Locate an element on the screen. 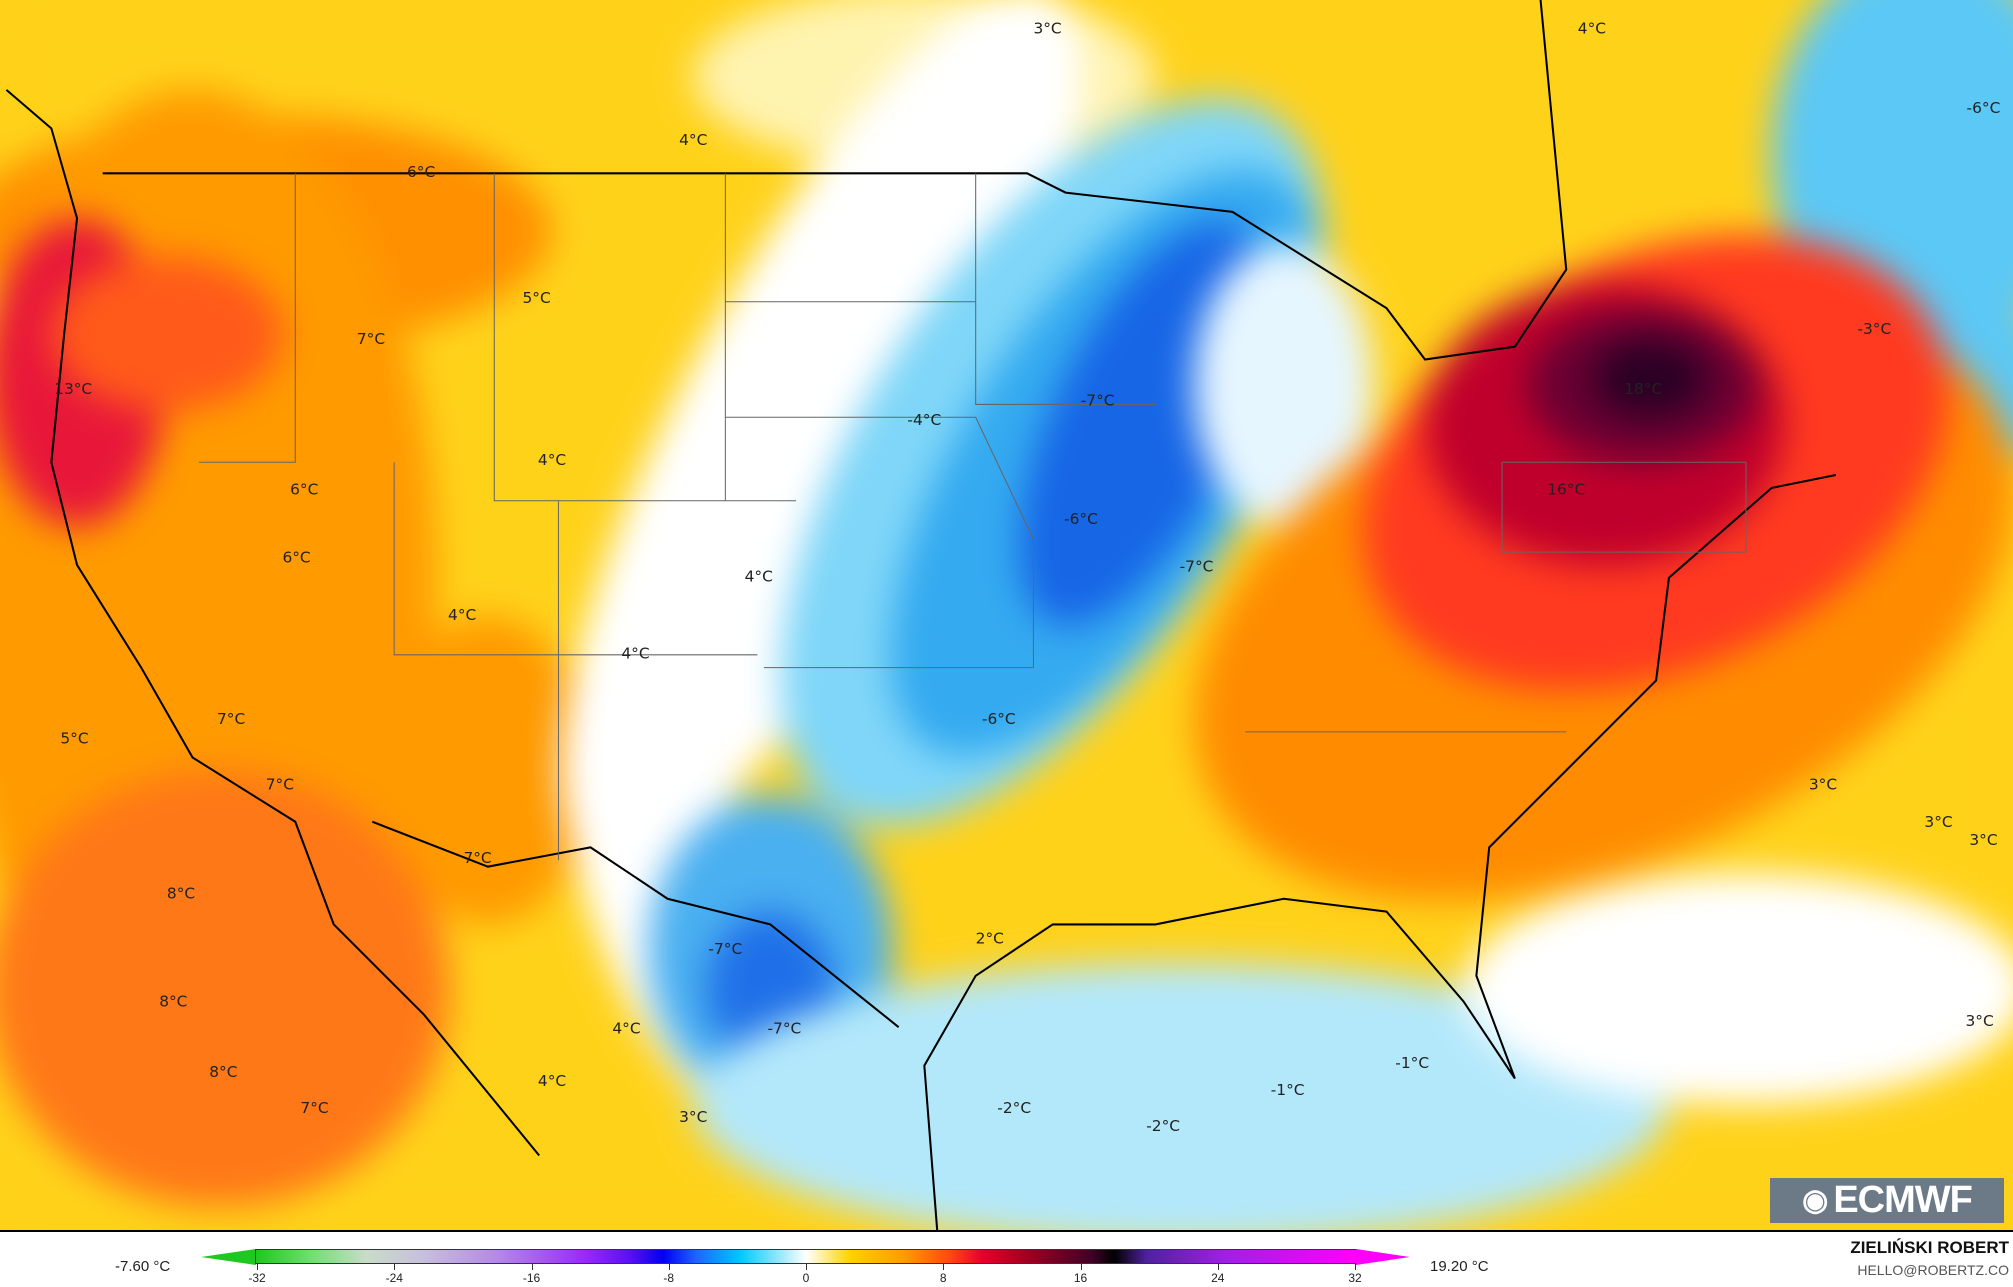  max-value: 19.20 °C is located at coordinates (1459, 1266).